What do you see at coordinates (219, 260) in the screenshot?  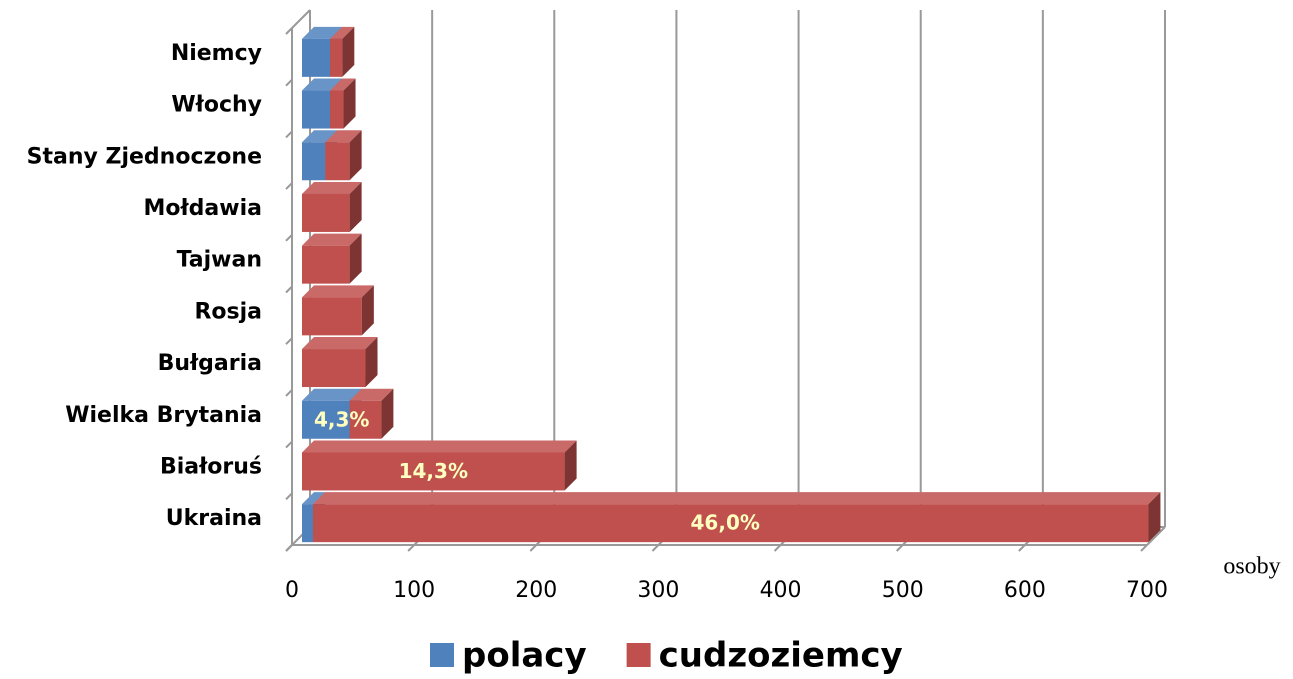 I see `y-tick-label: Tajwan` at bounding box center [219, 260].